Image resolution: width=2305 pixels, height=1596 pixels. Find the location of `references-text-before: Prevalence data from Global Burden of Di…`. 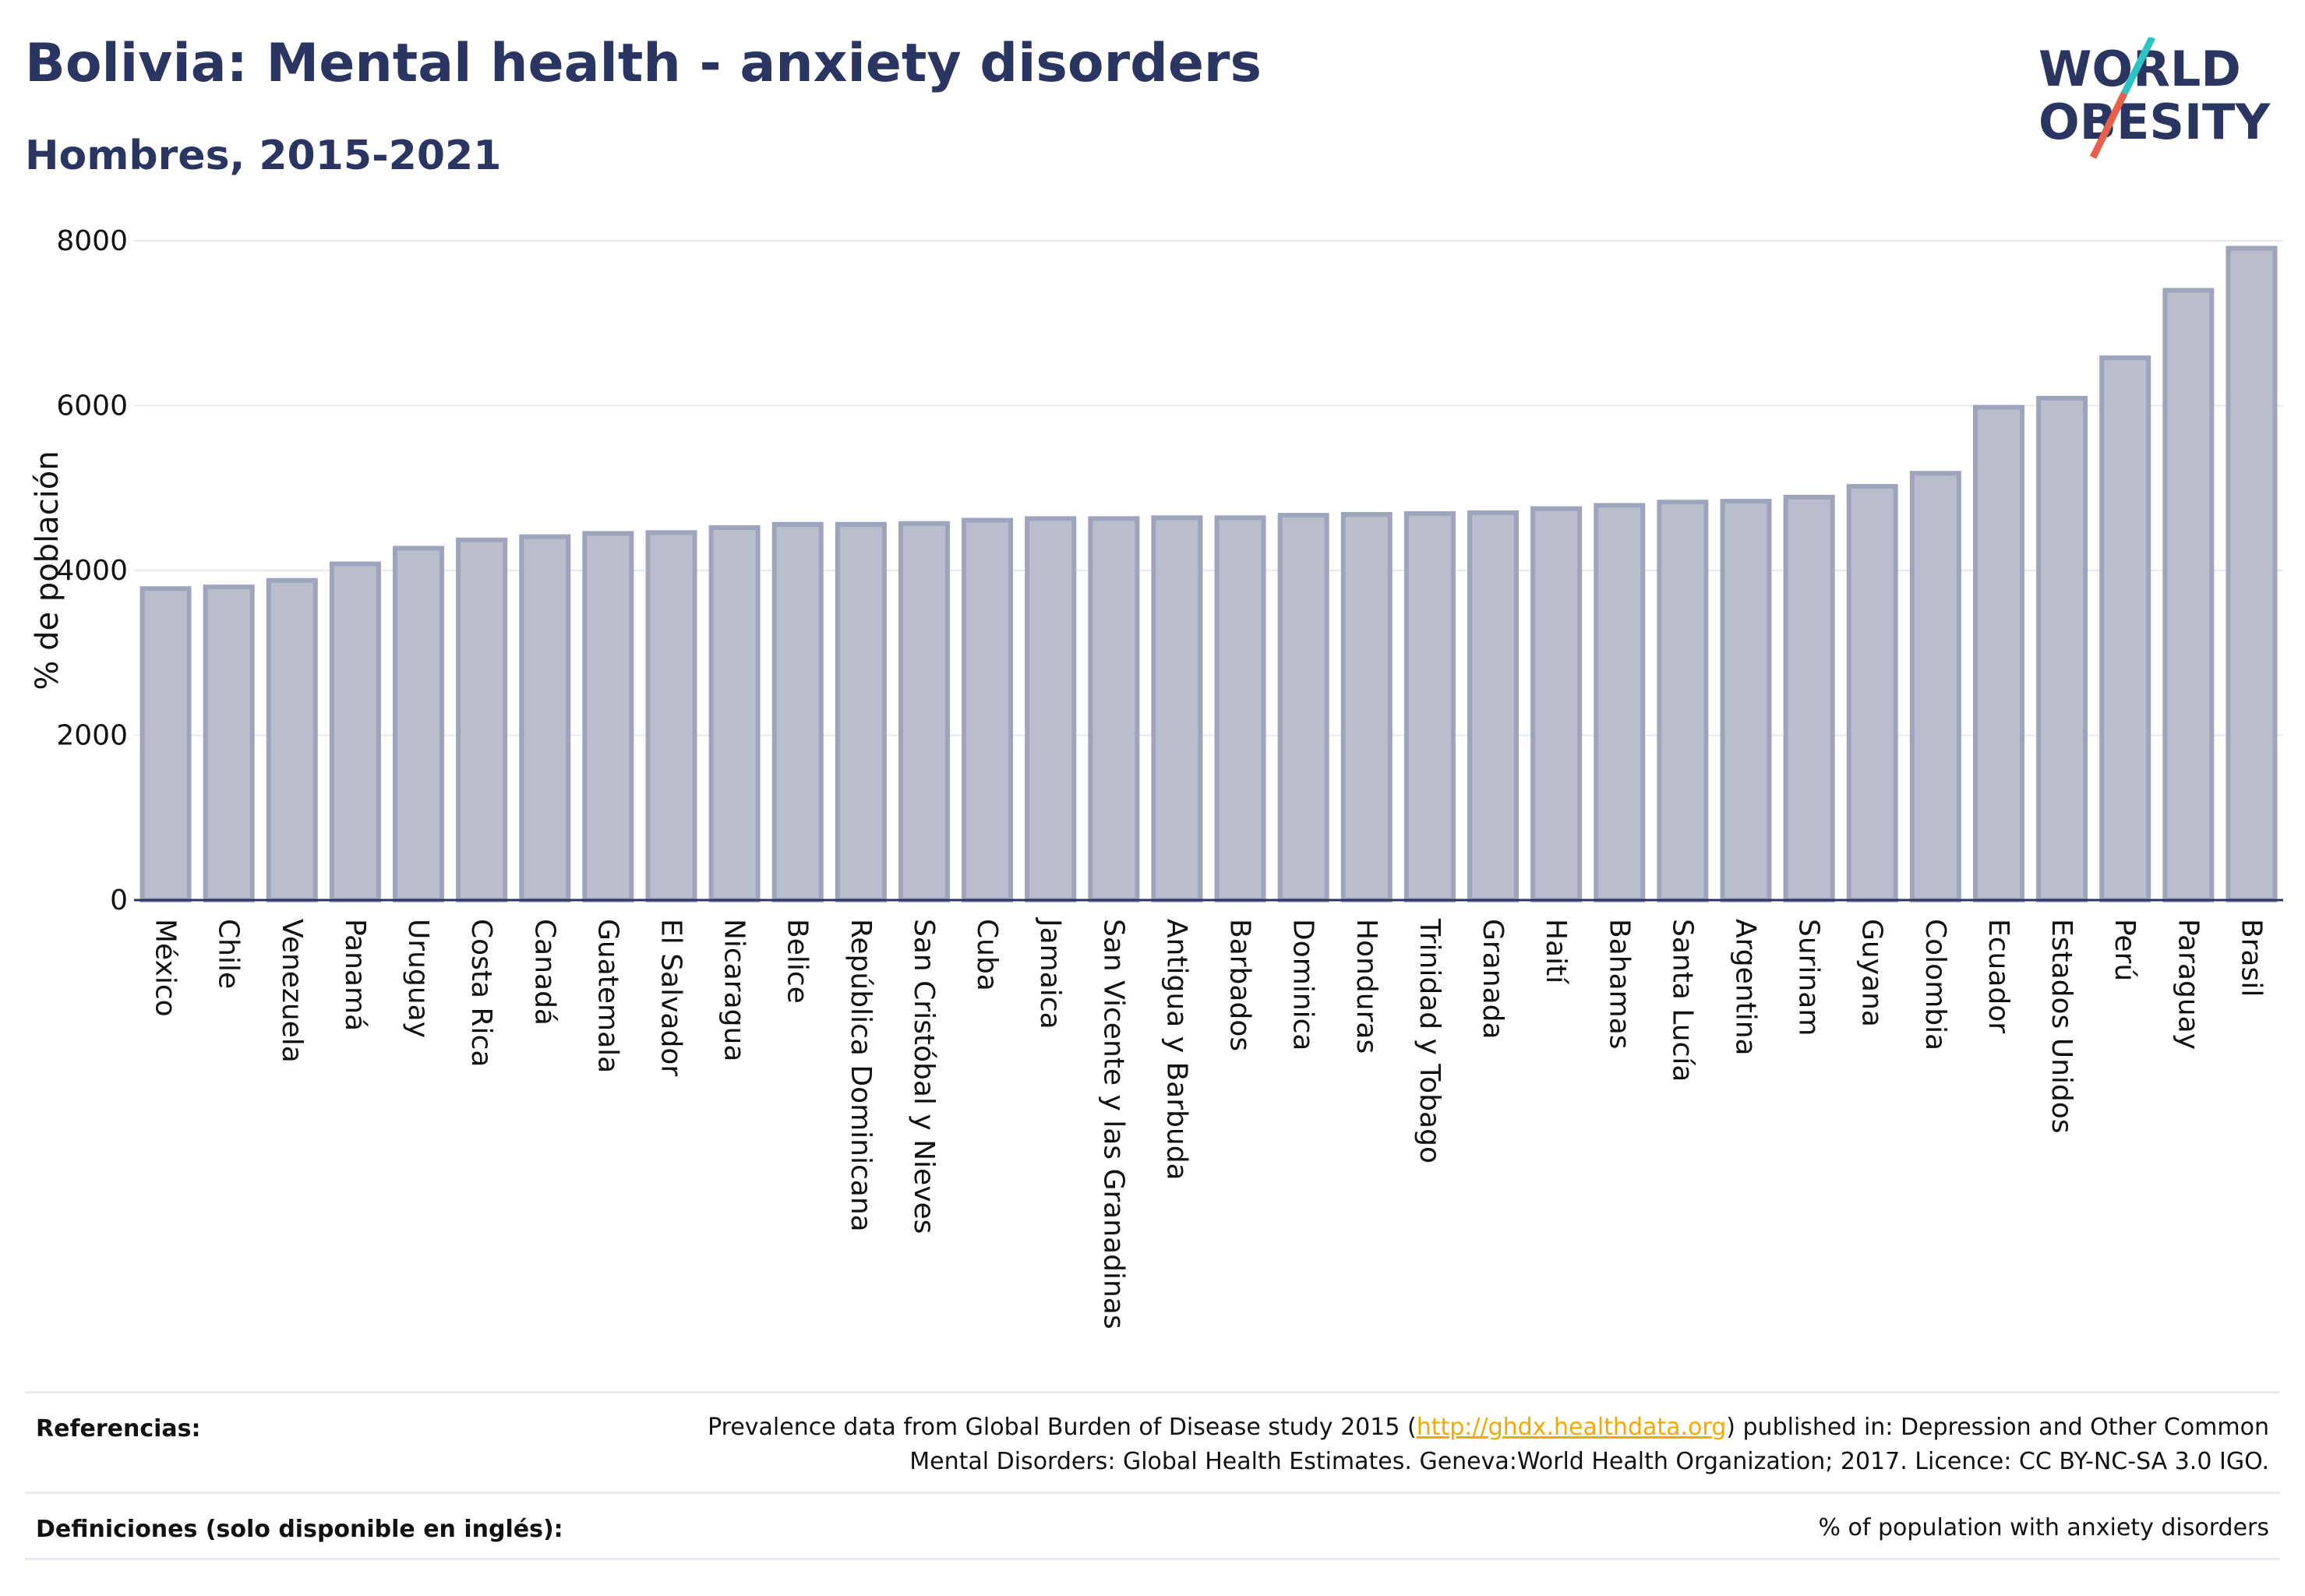

references-text-before: Prevalence data from Global Burden of Di… is located at coordinates (1062, 1427).